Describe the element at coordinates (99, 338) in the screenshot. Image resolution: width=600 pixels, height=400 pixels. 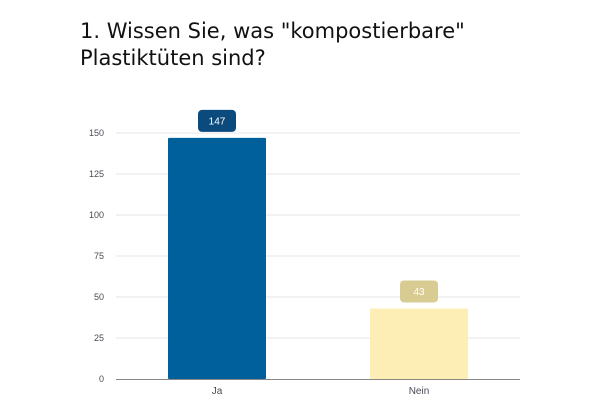
I see `y-tick-label: 25` at that location.